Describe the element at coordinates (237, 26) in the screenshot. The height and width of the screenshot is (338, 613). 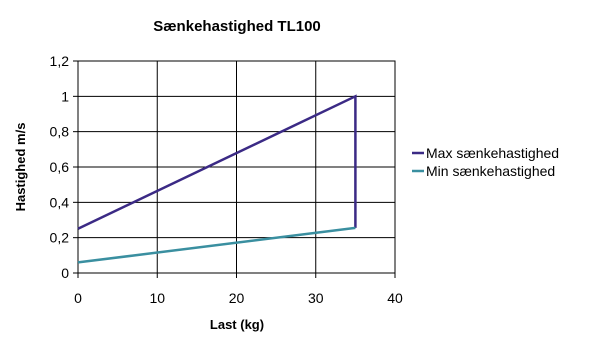
I see `chart-title: Sænkehastighed TL100` at that location.